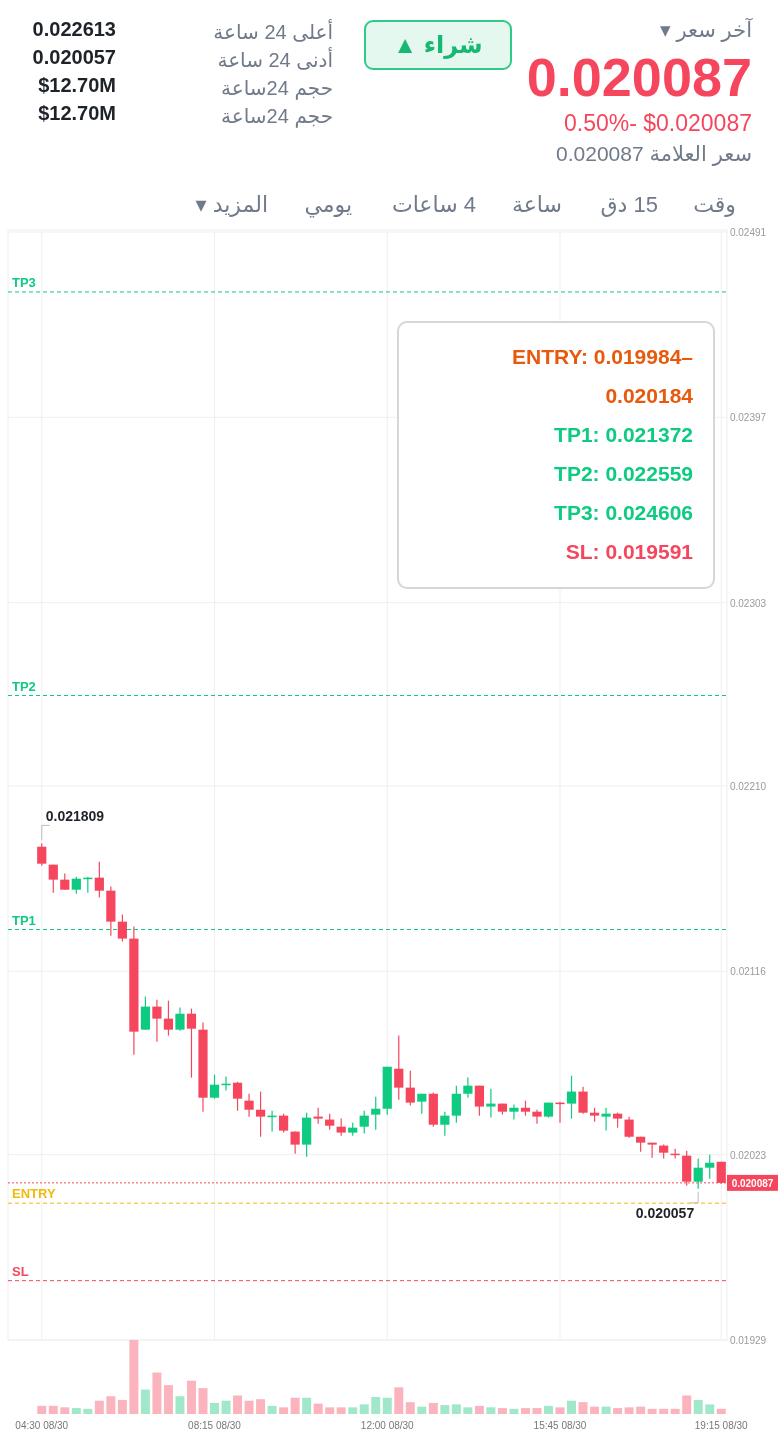  Describe the element at coordinates (20, 1271) in the screenshot. I see `ref-line-label: SL` at that location.